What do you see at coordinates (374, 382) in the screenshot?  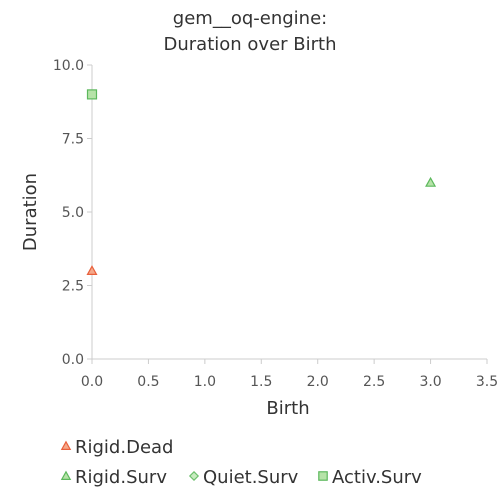 I see `x-tick-label: 2.5` at bounding box center [374, 382].